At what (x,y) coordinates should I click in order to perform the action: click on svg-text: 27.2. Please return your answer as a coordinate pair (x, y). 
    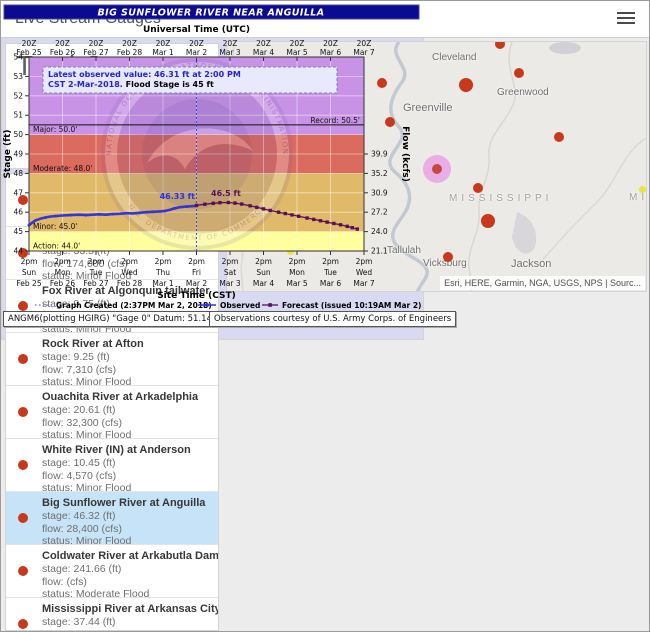
    Looking at the image, I should click on (379, 212).